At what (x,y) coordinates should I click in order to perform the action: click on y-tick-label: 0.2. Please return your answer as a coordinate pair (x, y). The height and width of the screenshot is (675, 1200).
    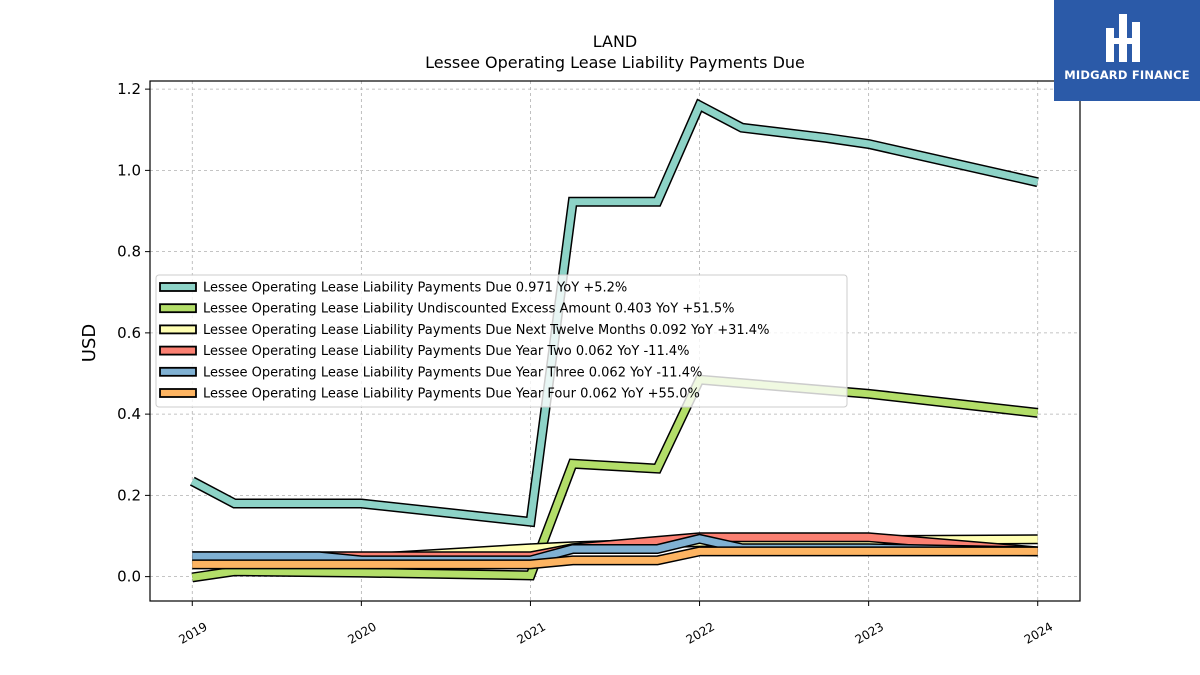
    Looking at the image, I should click on (129, 495).